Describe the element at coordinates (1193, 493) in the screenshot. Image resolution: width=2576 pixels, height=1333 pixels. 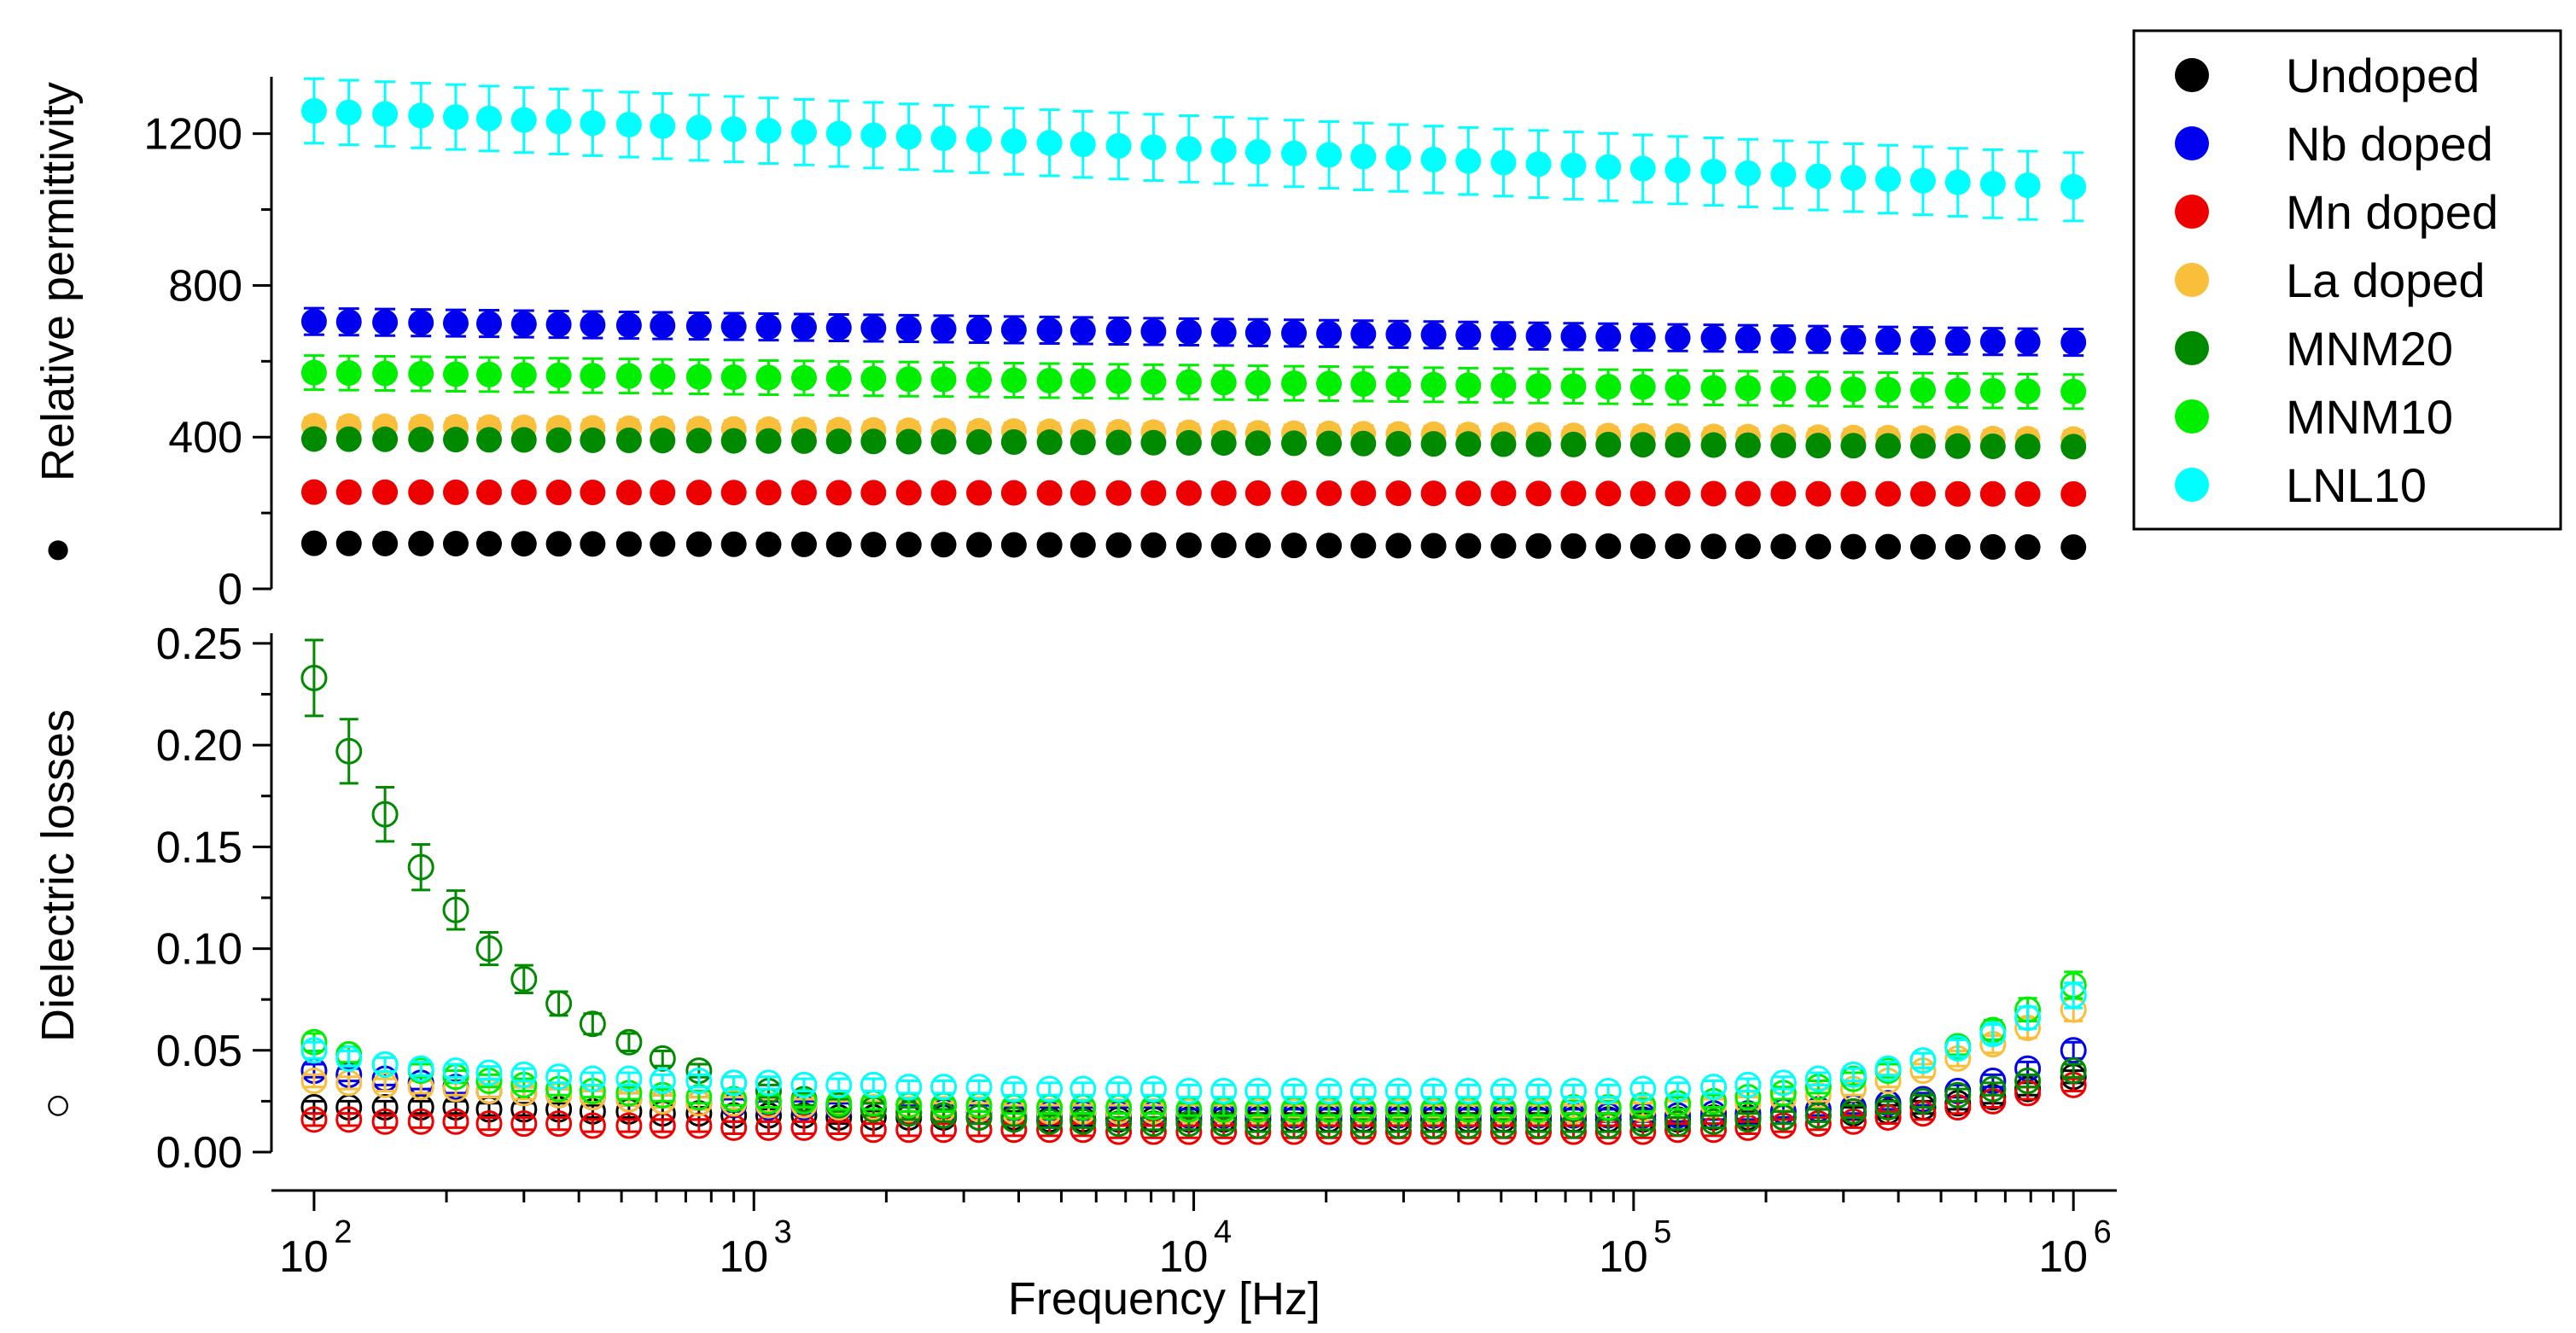
I see `series-mn-doped` at that location.